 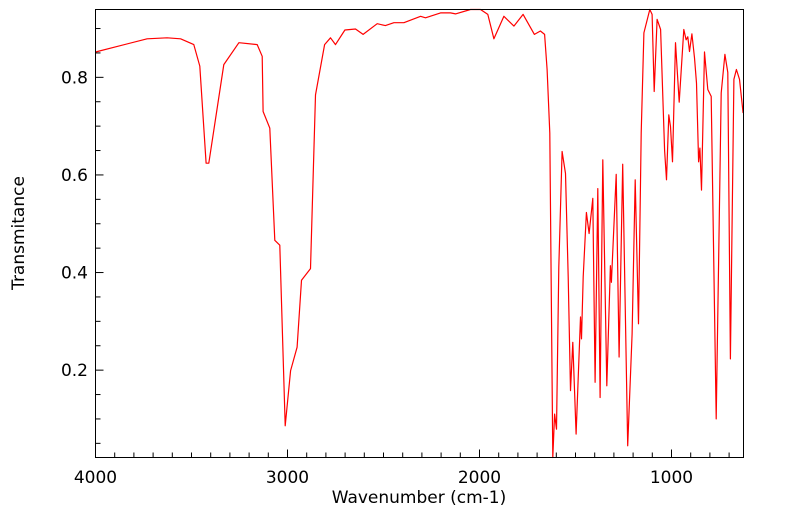 What do you see at coordinates (74, 274) in the screenshot?
I see `y-tick-label: 0.4` at bounding box center [74, 274].